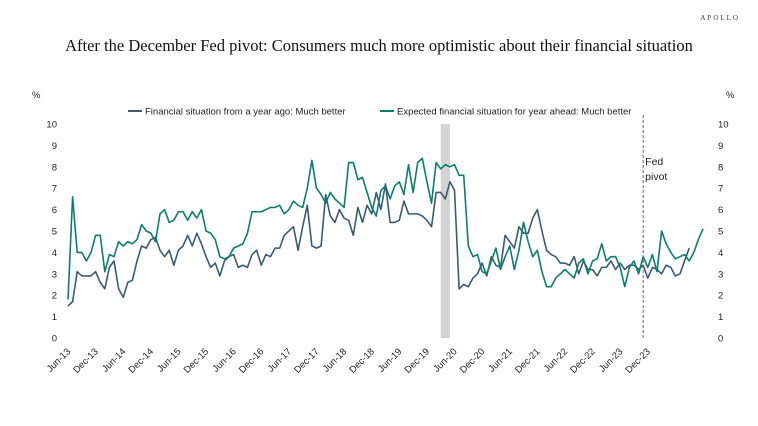 The image size is (758, 426). What do you see at coordinates (637, 360) in the screenshot?
I see `x-tick-label: Dec-23` at bounding box center [637, 360].